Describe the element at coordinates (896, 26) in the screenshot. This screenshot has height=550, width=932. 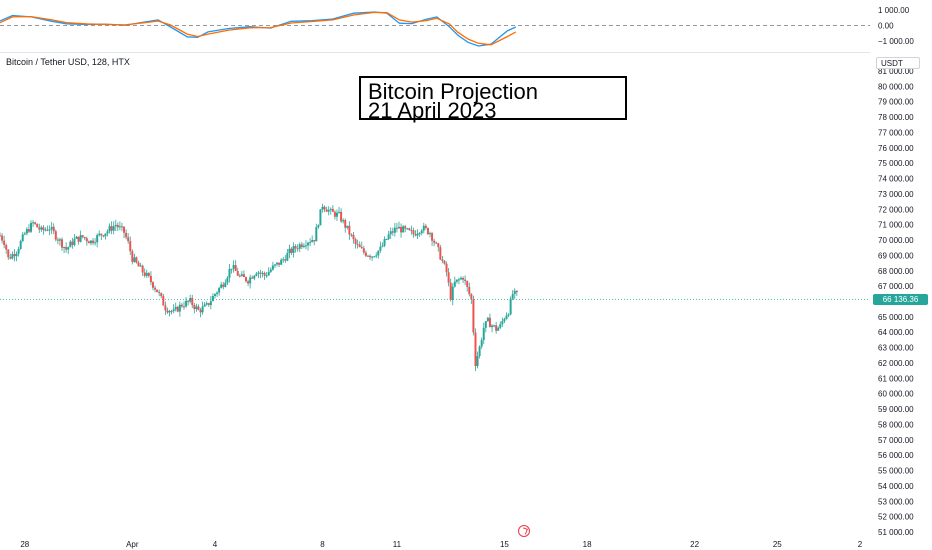
I see `oscillator-price-axis: 1 000.00 0.00 −1 000.00` at that location.